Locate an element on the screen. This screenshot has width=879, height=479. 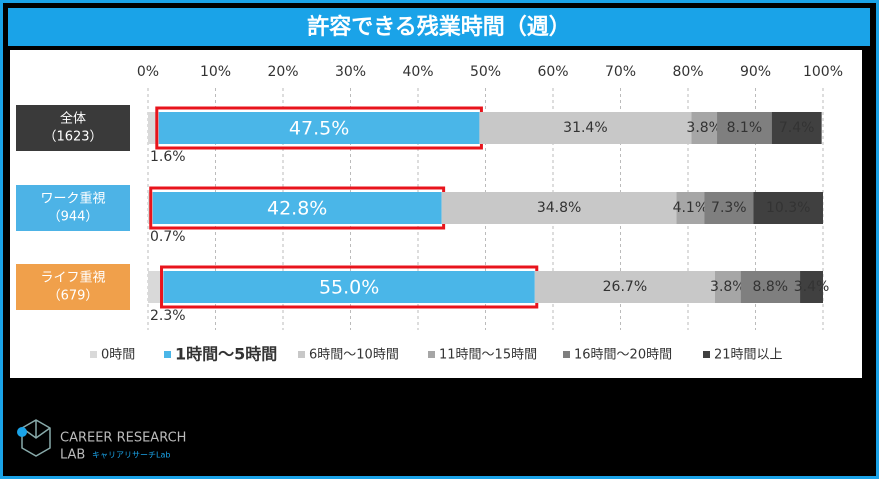
y-tick-sublabel: （1623） is located at coordinates (72, 137).